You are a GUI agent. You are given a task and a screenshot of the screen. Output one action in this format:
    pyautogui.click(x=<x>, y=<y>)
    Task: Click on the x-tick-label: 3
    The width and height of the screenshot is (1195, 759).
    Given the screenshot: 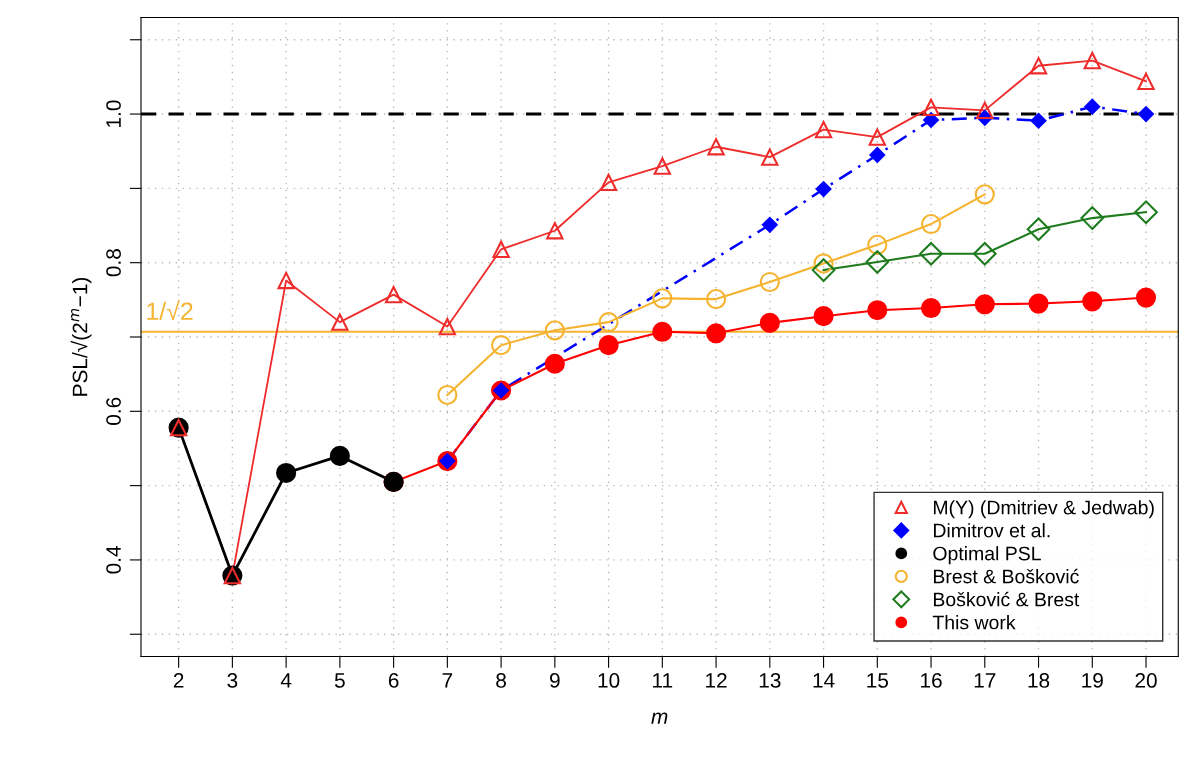 What is the action you would take?
    pyautogui.click(x=232, y=680)
    